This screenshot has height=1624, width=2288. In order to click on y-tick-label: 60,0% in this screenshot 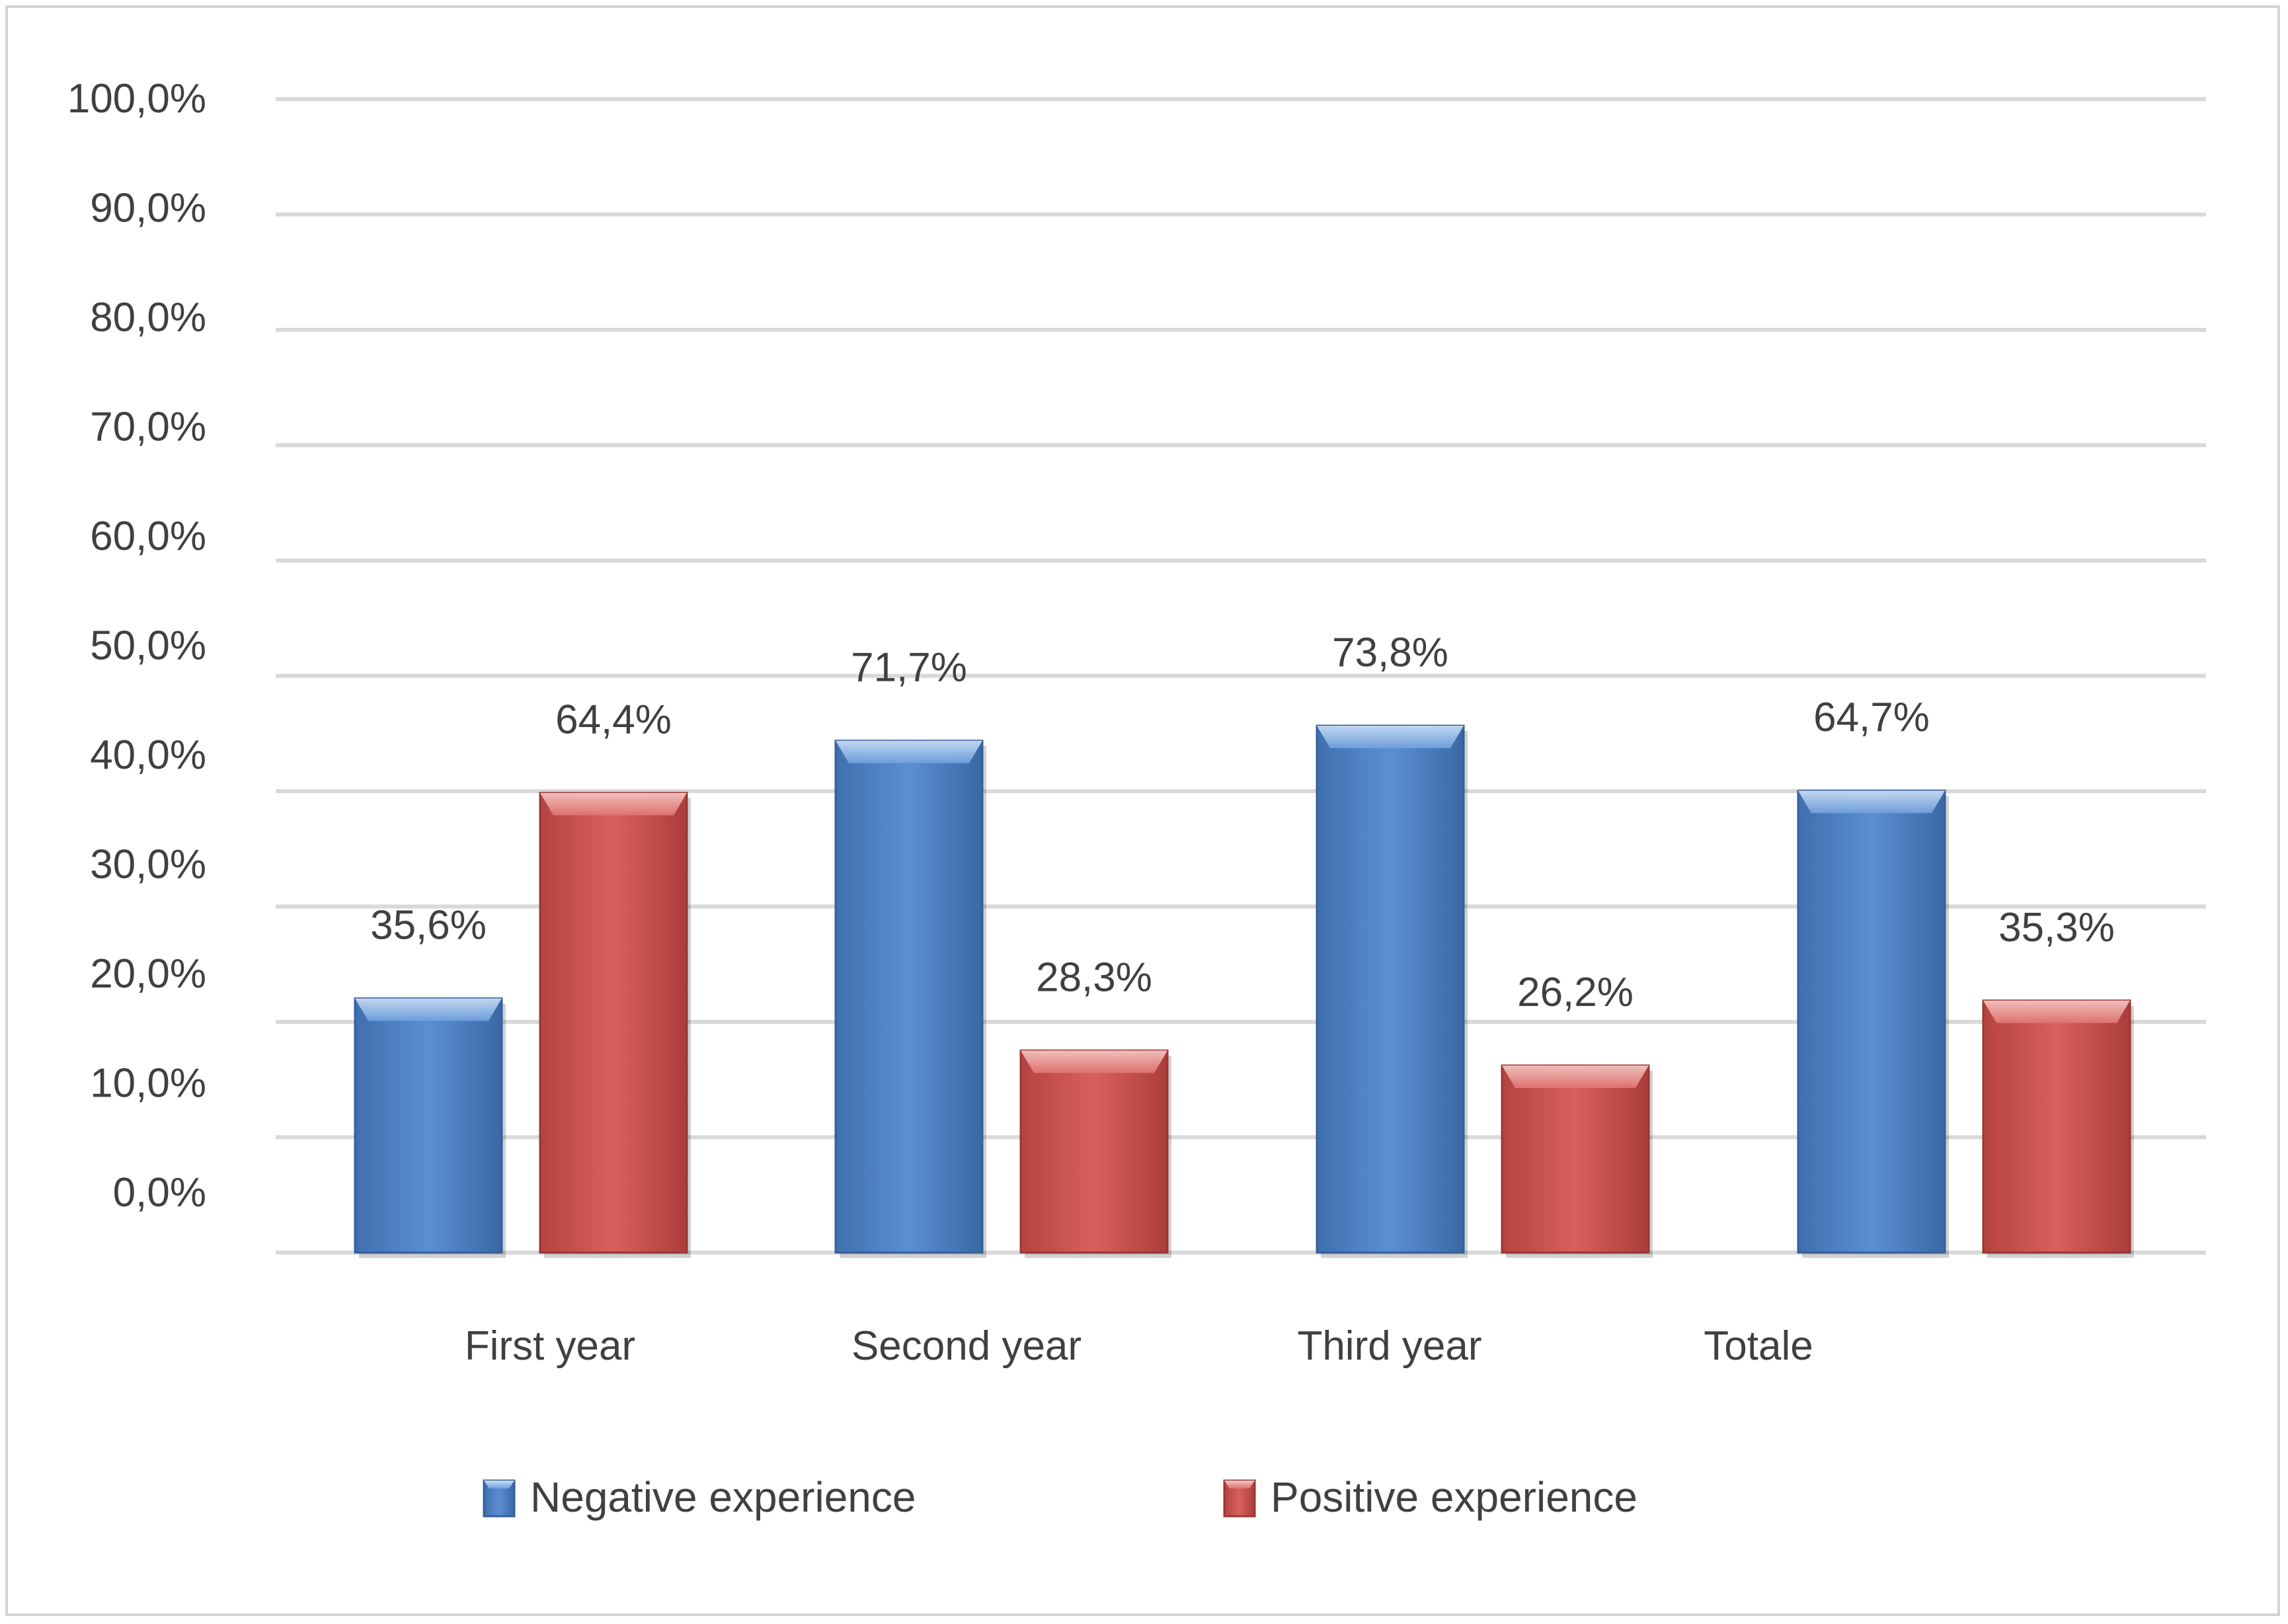, I will do `click(148, 536)`.